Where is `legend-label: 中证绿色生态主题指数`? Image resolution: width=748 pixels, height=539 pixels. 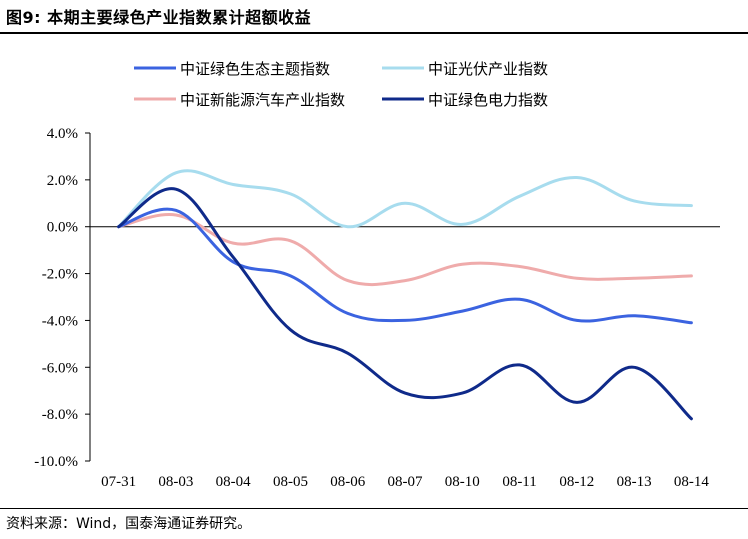
legend-label: 中证绿色生态主题指数 is located at coordinates (255, 69).